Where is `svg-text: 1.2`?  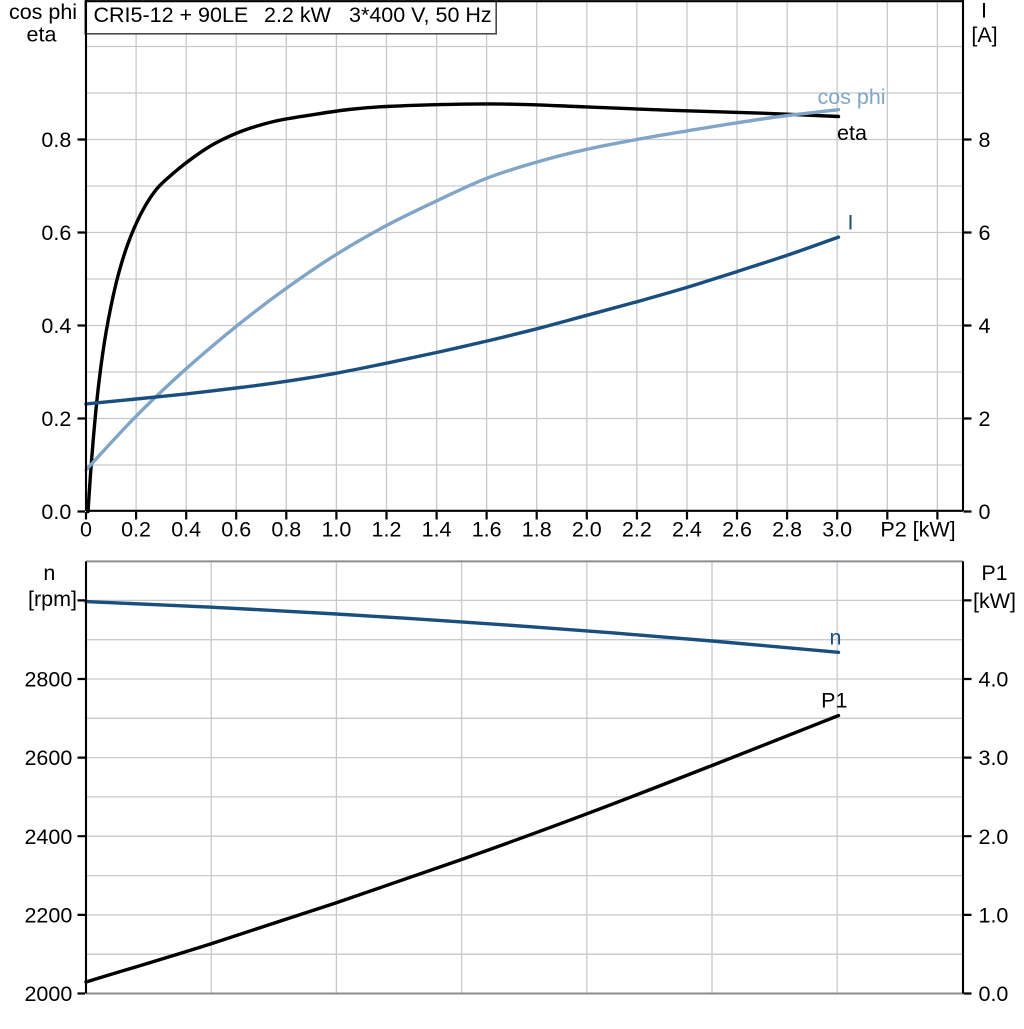 svg-text: 1.2 is located at coordinates (387, 530).